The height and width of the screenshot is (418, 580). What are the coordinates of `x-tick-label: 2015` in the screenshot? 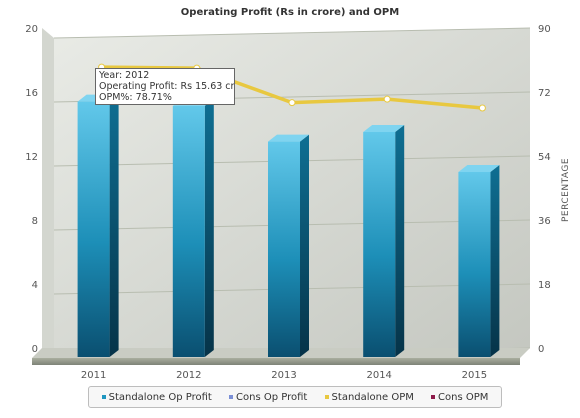 It's located at (474, 375).